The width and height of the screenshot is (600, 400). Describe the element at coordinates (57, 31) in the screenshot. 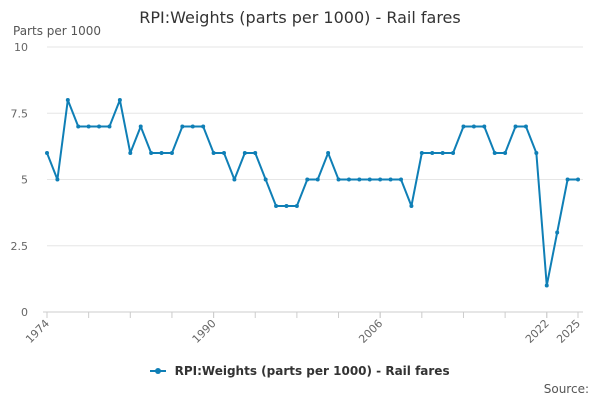

I see `y-axis-label: Parts per 1000` at that location.